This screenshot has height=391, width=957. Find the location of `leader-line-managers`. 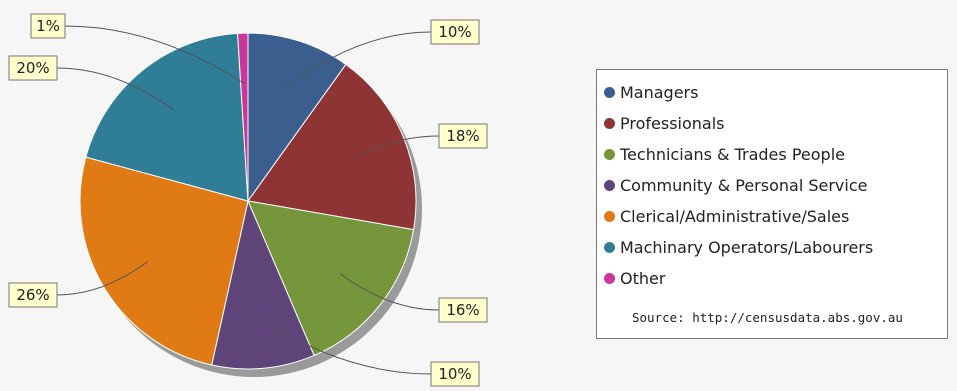

leader-line-managers is located at coordinates (357, 60).